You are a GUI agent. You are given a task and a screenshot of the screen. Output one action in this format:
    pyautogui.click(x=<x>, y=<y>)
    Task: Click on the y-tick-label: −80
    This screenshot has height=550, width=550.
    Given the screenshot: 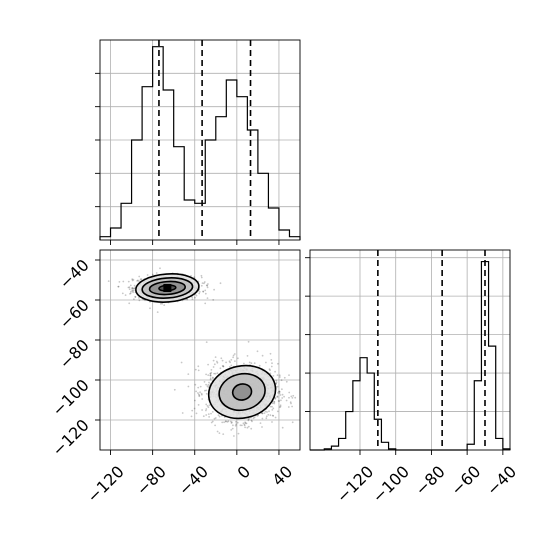 What is the action you would take?
    pyautogui.click(x=74, y=353)
    